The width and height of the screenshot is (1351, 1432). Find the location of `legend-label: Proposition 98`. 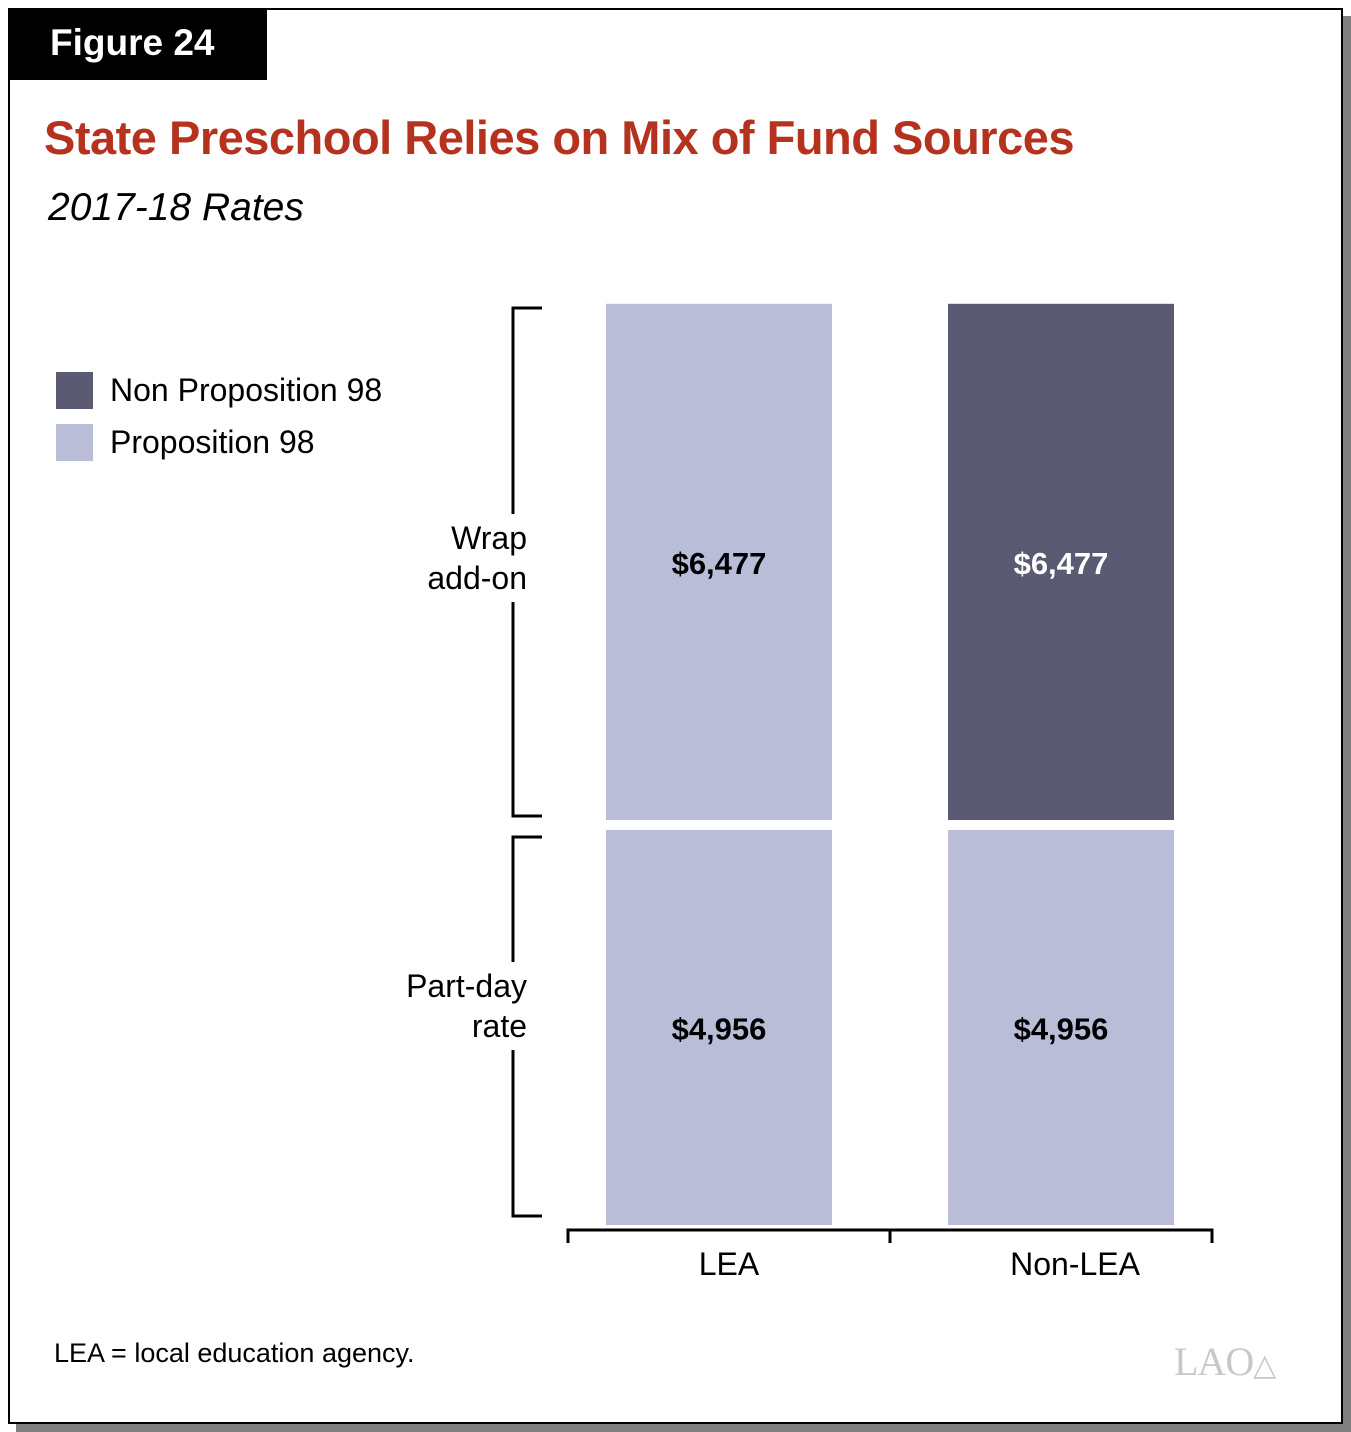

legend-label: Proposition 98 is located at coordinates (212, 442).